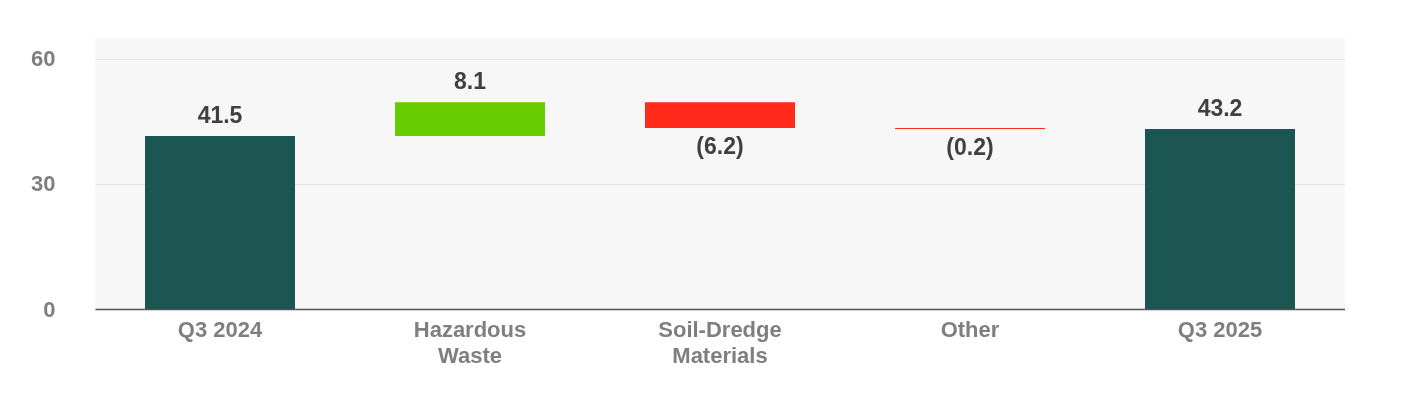 Image resolution: width=1417 pixels, height=411 pixels. I want to click on data-label: 43.2, so click(1220, 107).